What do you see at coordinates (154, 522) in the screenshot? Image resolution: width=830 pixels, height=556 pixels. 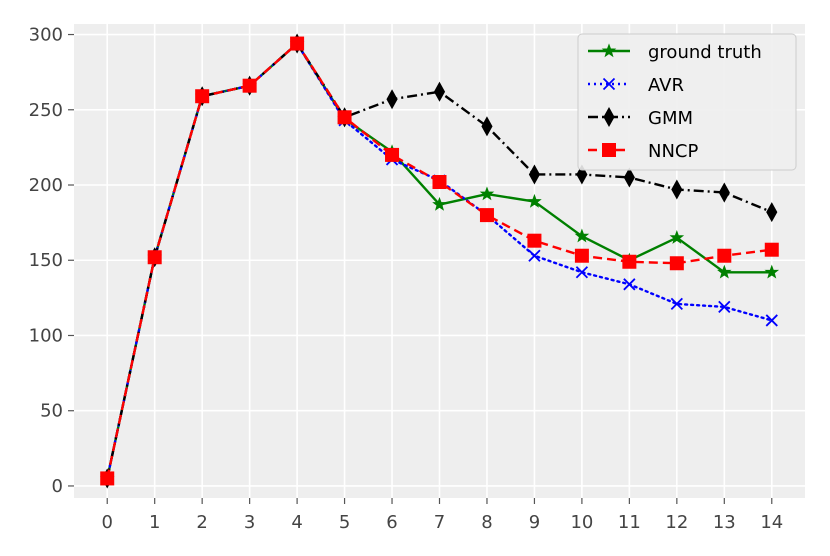 I see `x-tick-label: 1` at bounding box center [154, 522].